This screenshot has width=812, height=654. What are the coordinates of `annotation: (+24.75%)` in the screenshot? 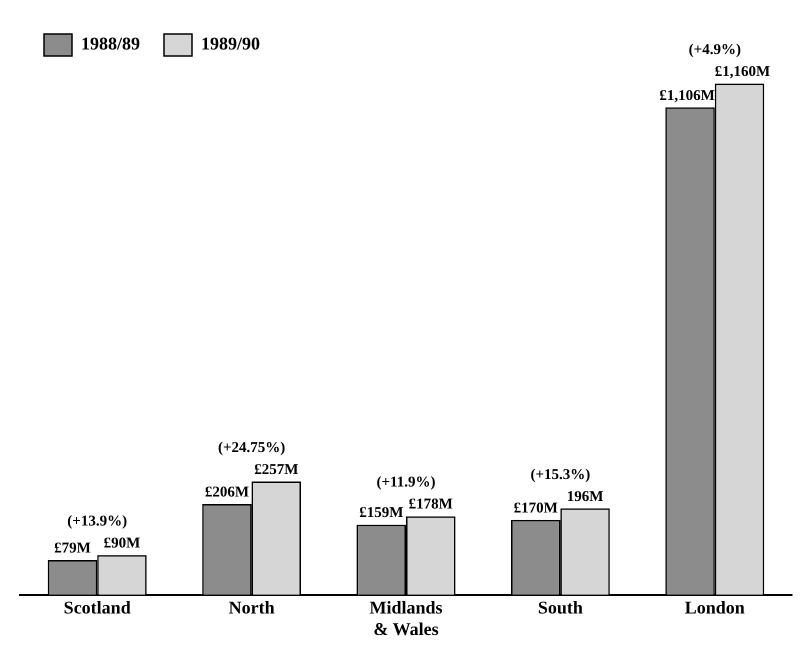 It's located at (252, 448).